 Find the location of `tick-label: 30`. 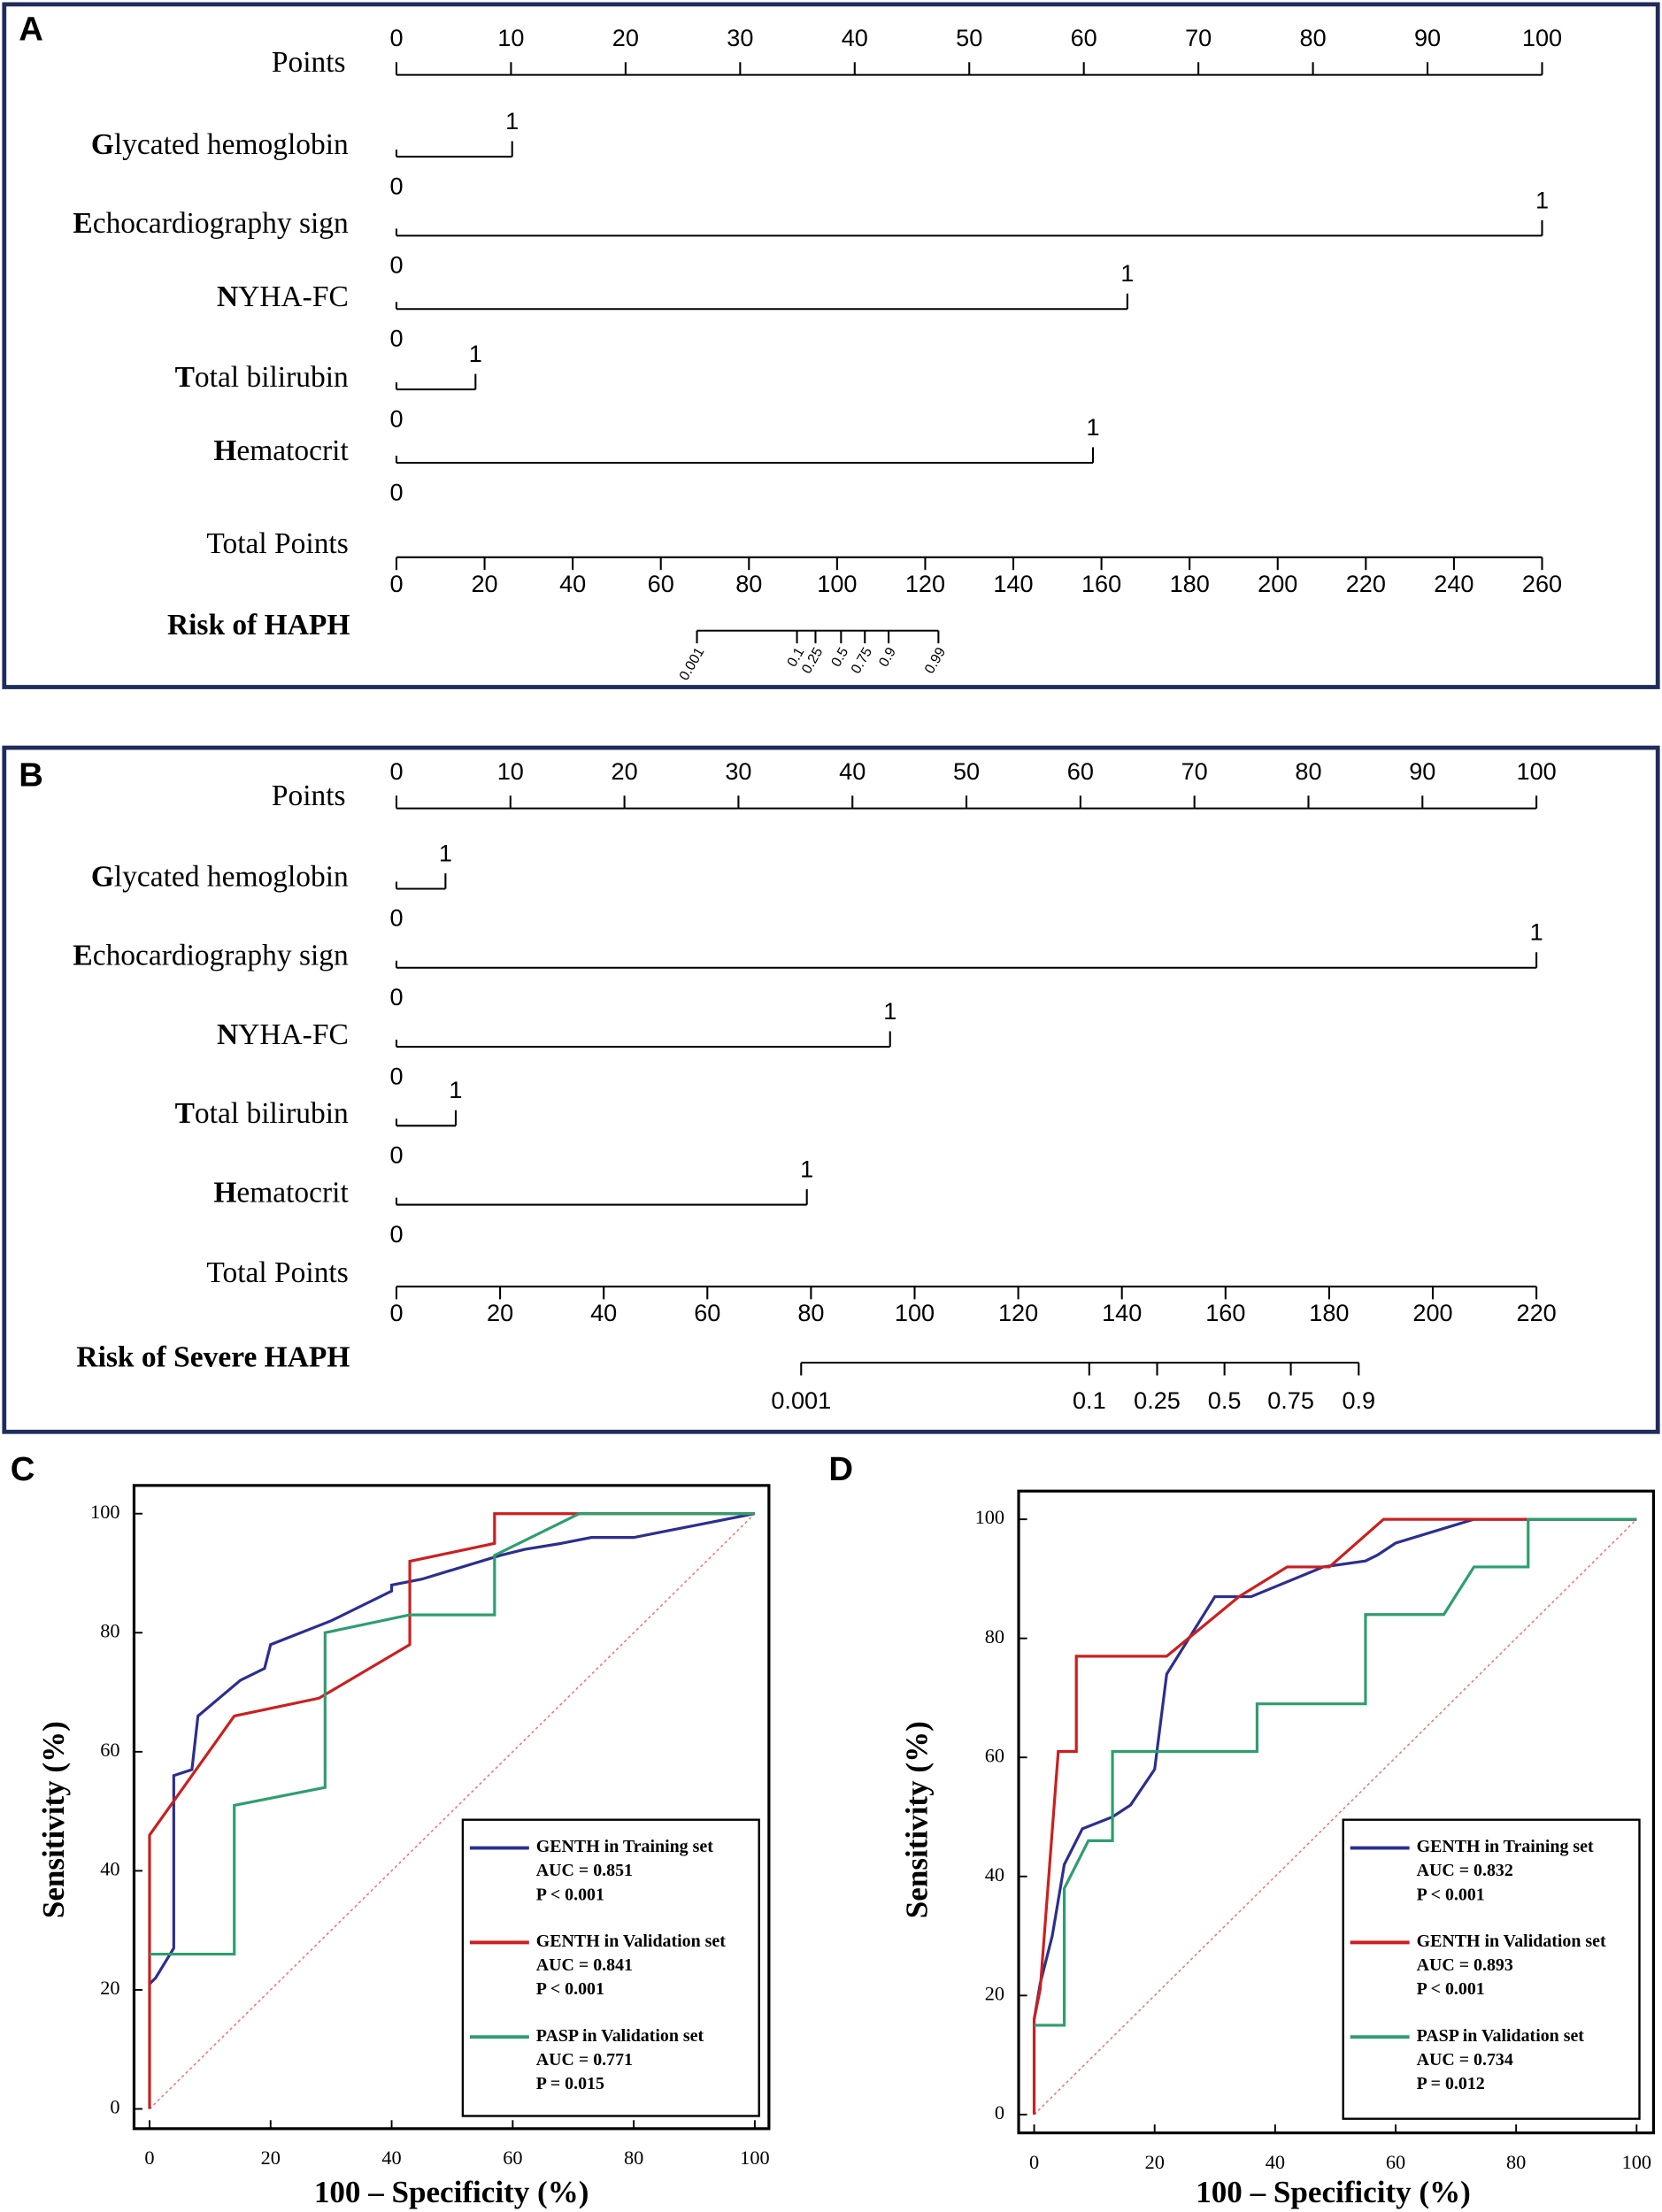

tick-label: 30 is located at coordinates (740, 37).